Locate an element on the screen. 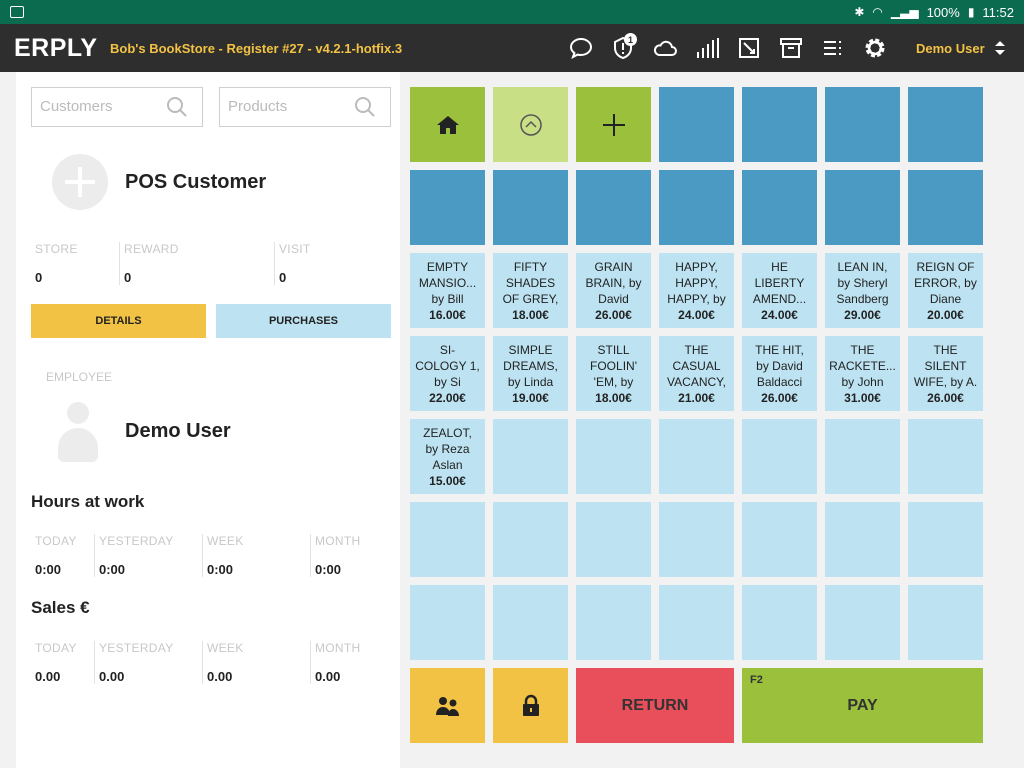  up-level-button is located at coordinates (530, 124).